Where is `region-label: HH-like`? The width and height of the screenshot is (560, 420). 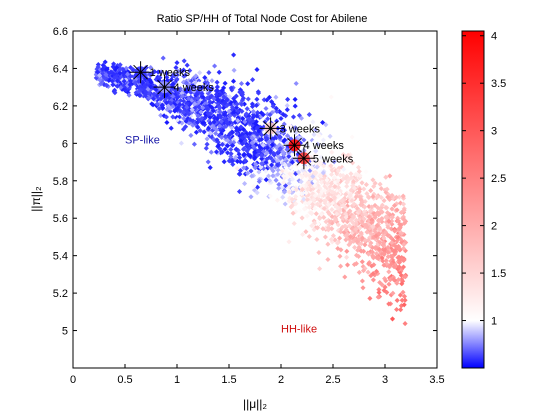
region-label: HH-like is located at coordinates (299, 329).